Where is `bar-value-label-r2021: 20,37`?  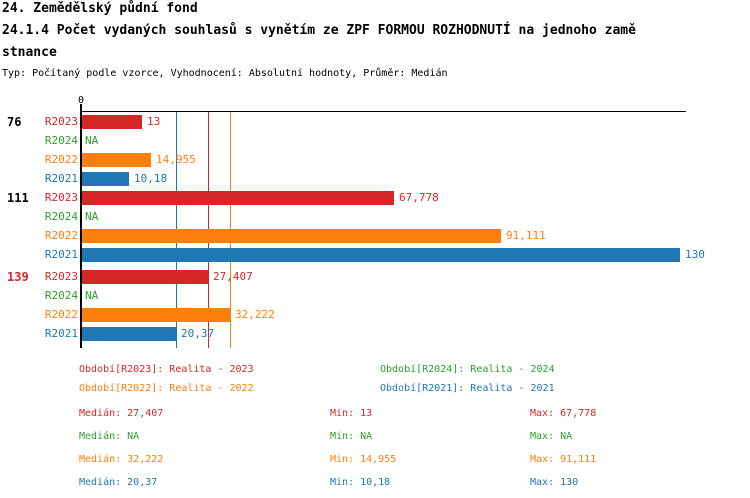
bar-value-label-r2021: 20,37 is located at coordinates (198, 333).